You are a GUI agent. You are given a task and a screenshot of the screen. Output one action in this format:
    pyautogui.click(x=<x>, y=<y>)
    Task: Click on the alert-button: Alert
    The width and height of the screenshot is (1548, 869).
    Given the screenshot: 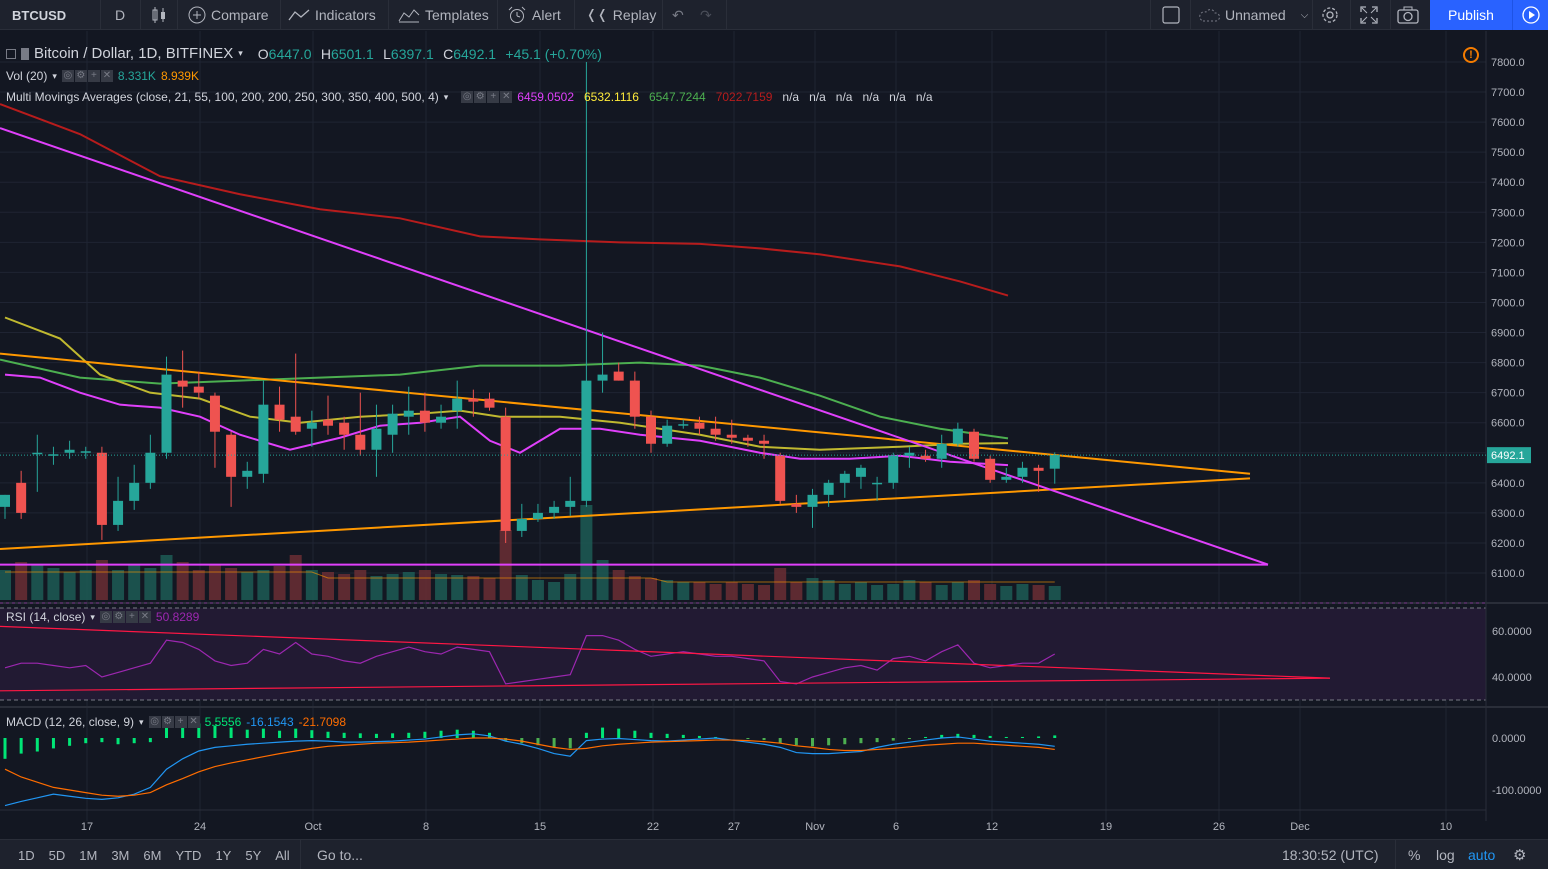 What is the action you would take?
    pyautogui.click(x=534, y=15)
    